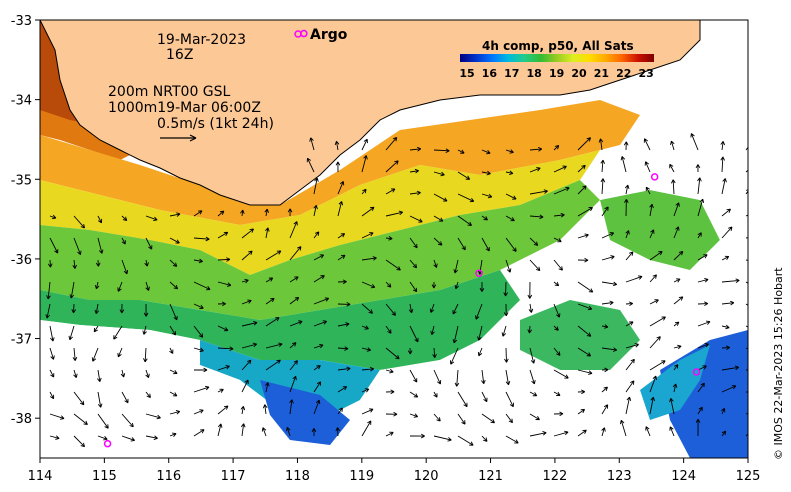 The width and height of the screenshot is (791, 492). What do you see at coordinates (646, 73) in the screenshot?
I see `colorbar-tick-label: 23` at bounding box center [646, 73].